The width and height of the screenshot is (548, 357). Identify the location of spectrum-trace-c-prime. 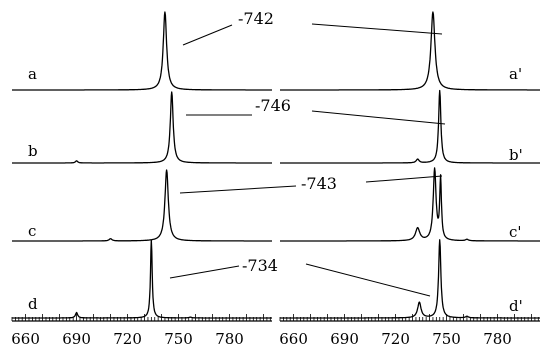
(410, 204).